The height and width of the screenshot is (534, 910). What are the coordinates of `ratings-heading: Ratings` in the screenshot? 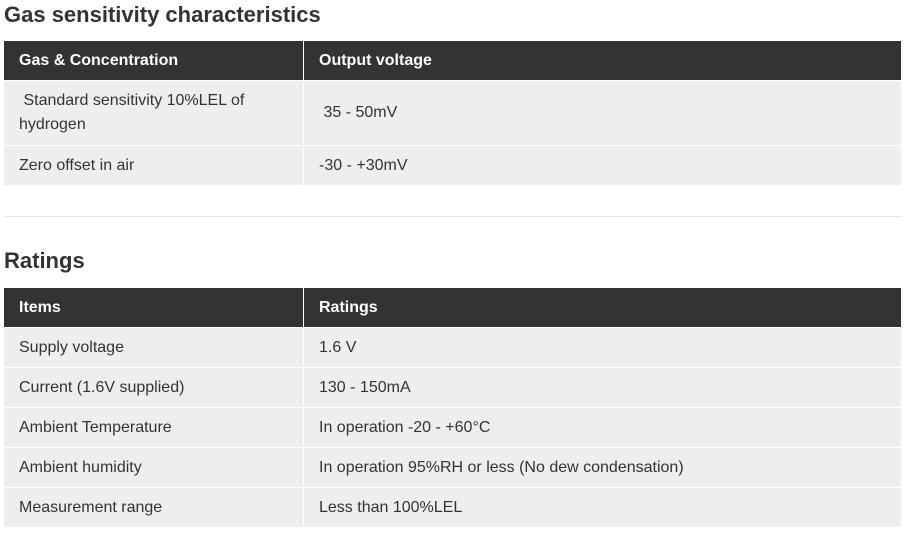 It's located at (44, 260).